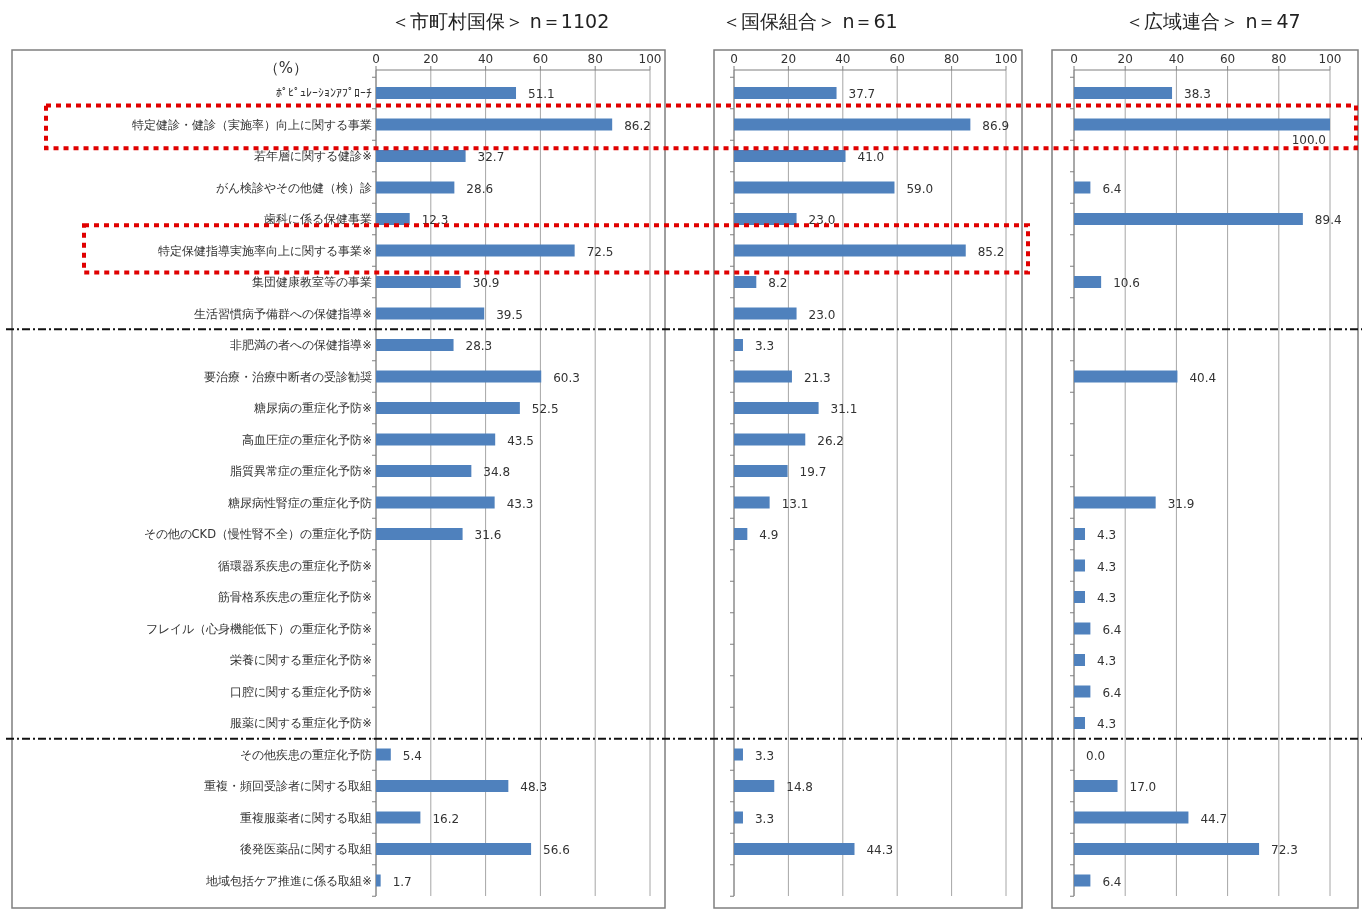  What do you see at coordinates (1181, 503) in the screenshot?
I see `data-label: 31.9` at bounding box center [1181, 503].